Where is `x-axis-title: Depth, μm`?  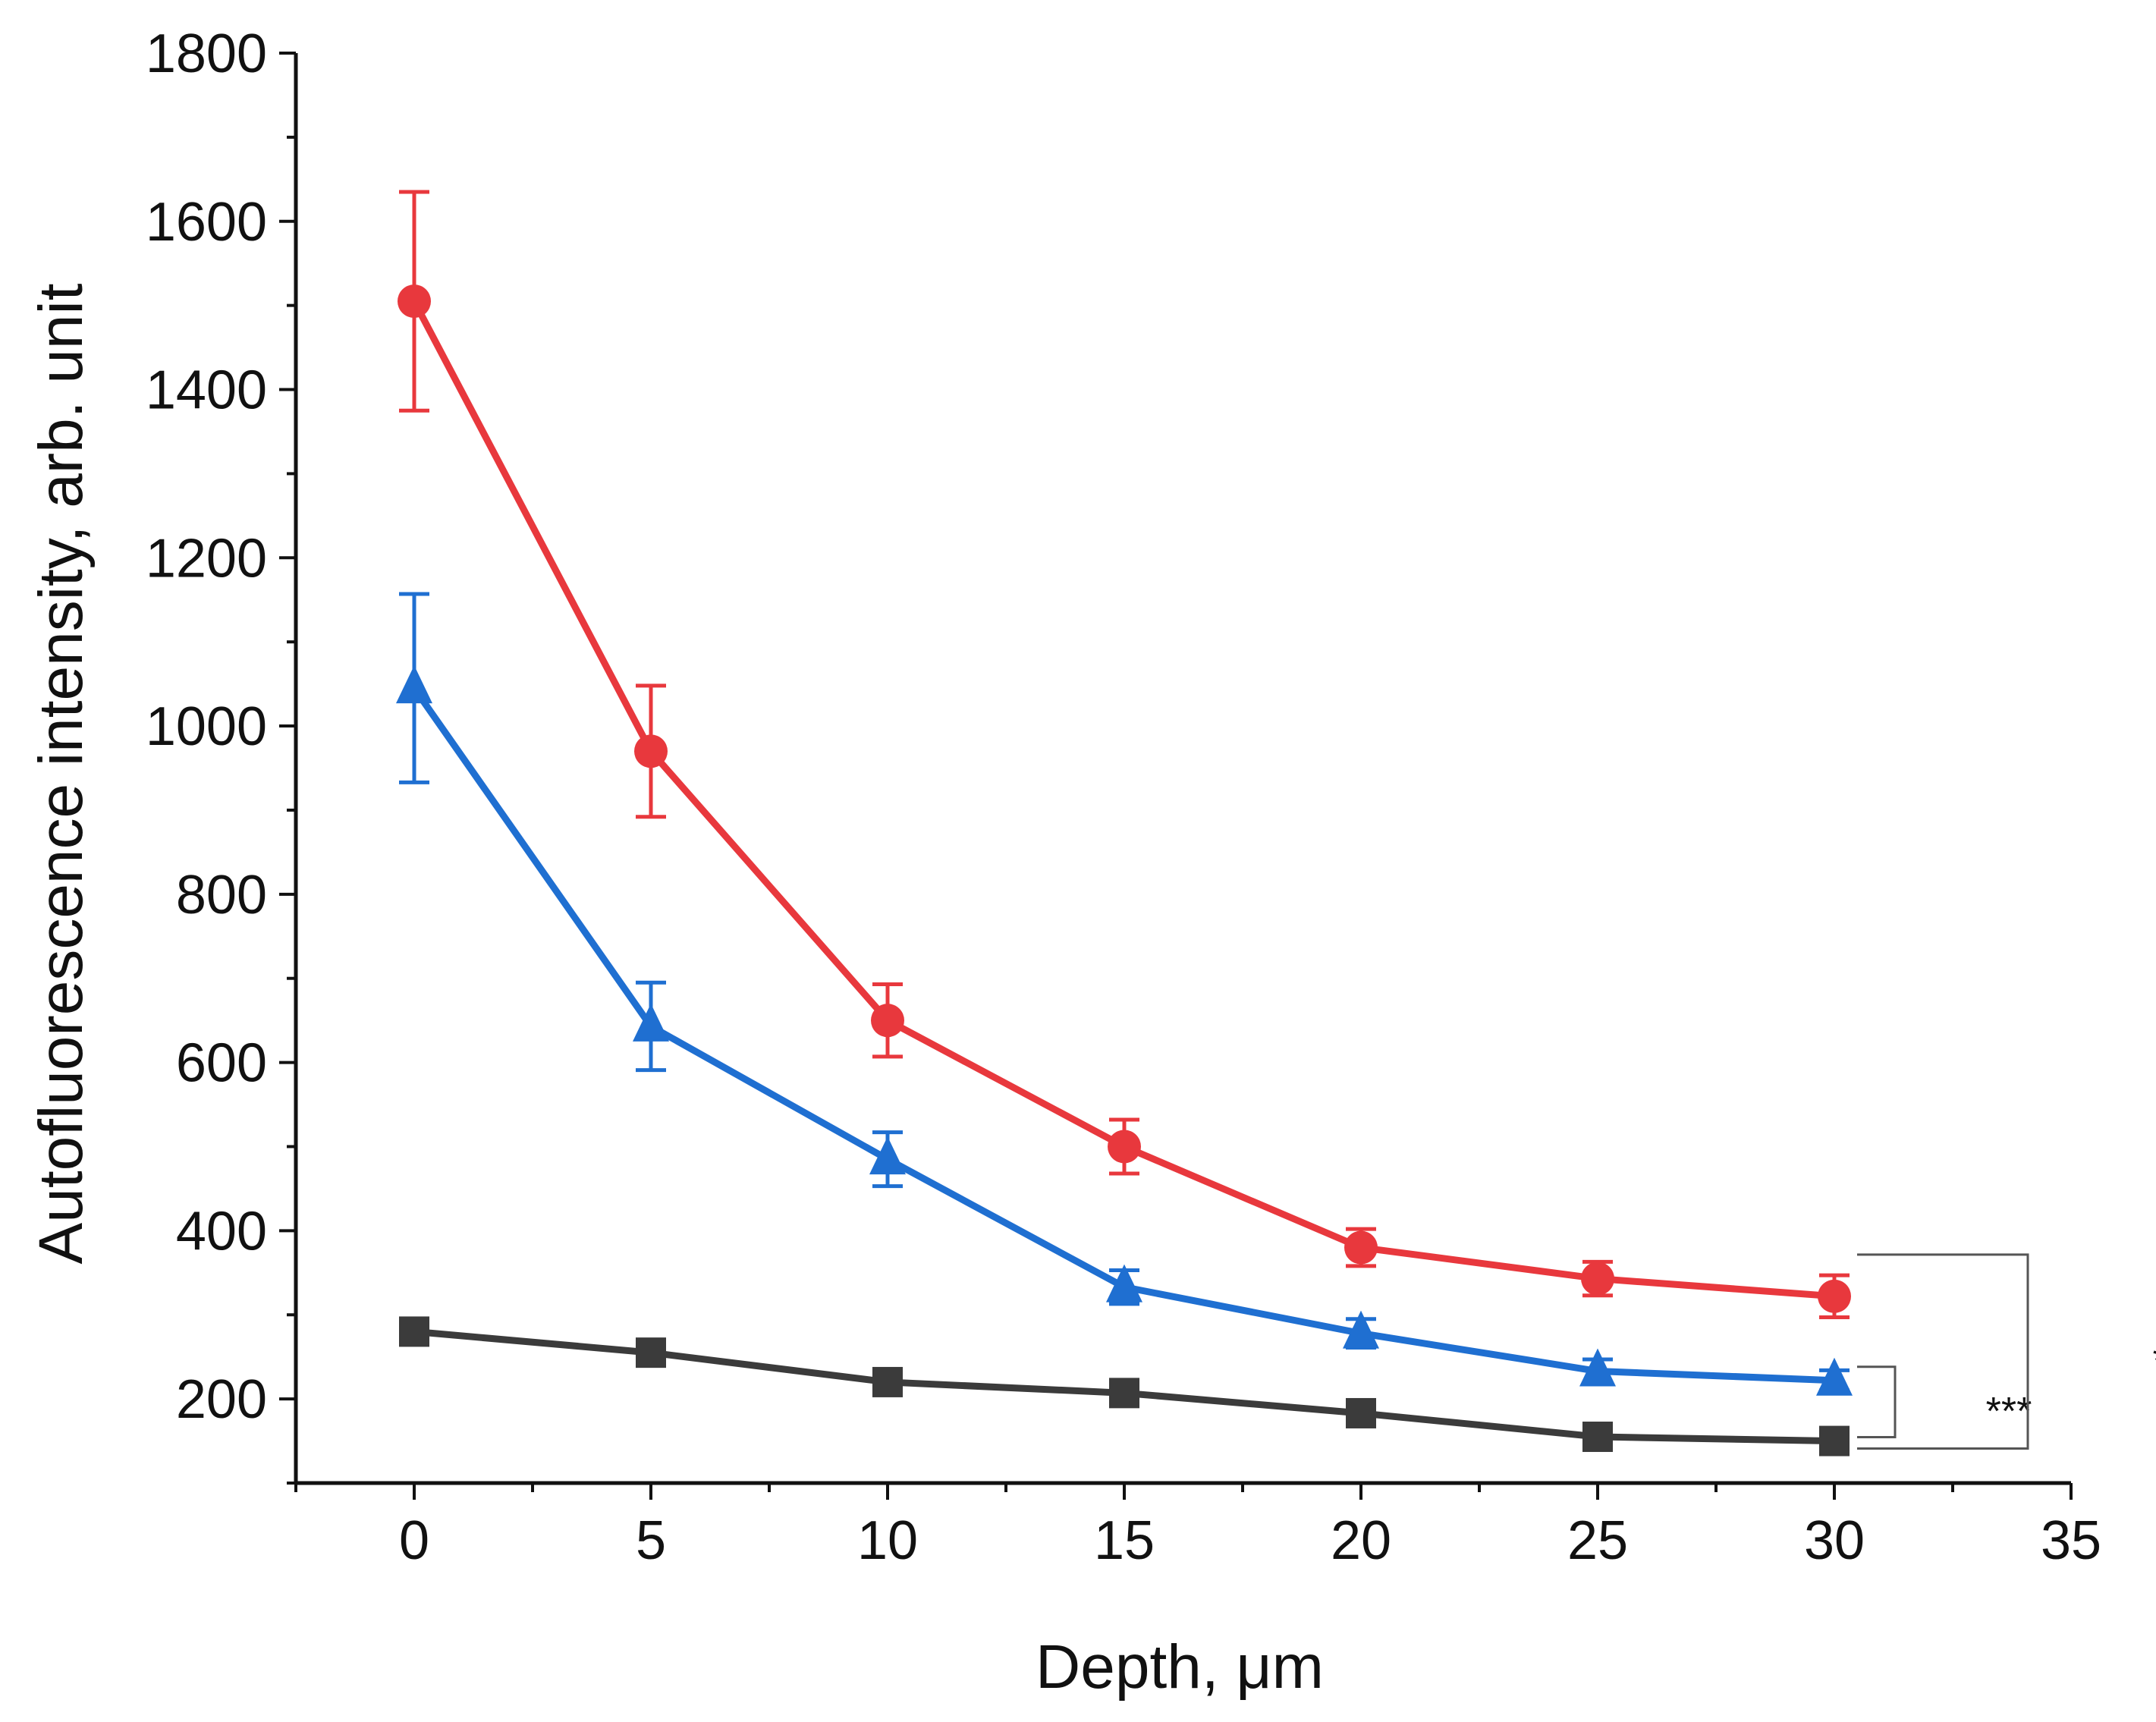 x-axis-title: Depth, μm is located at coordinates (1180, 1667).